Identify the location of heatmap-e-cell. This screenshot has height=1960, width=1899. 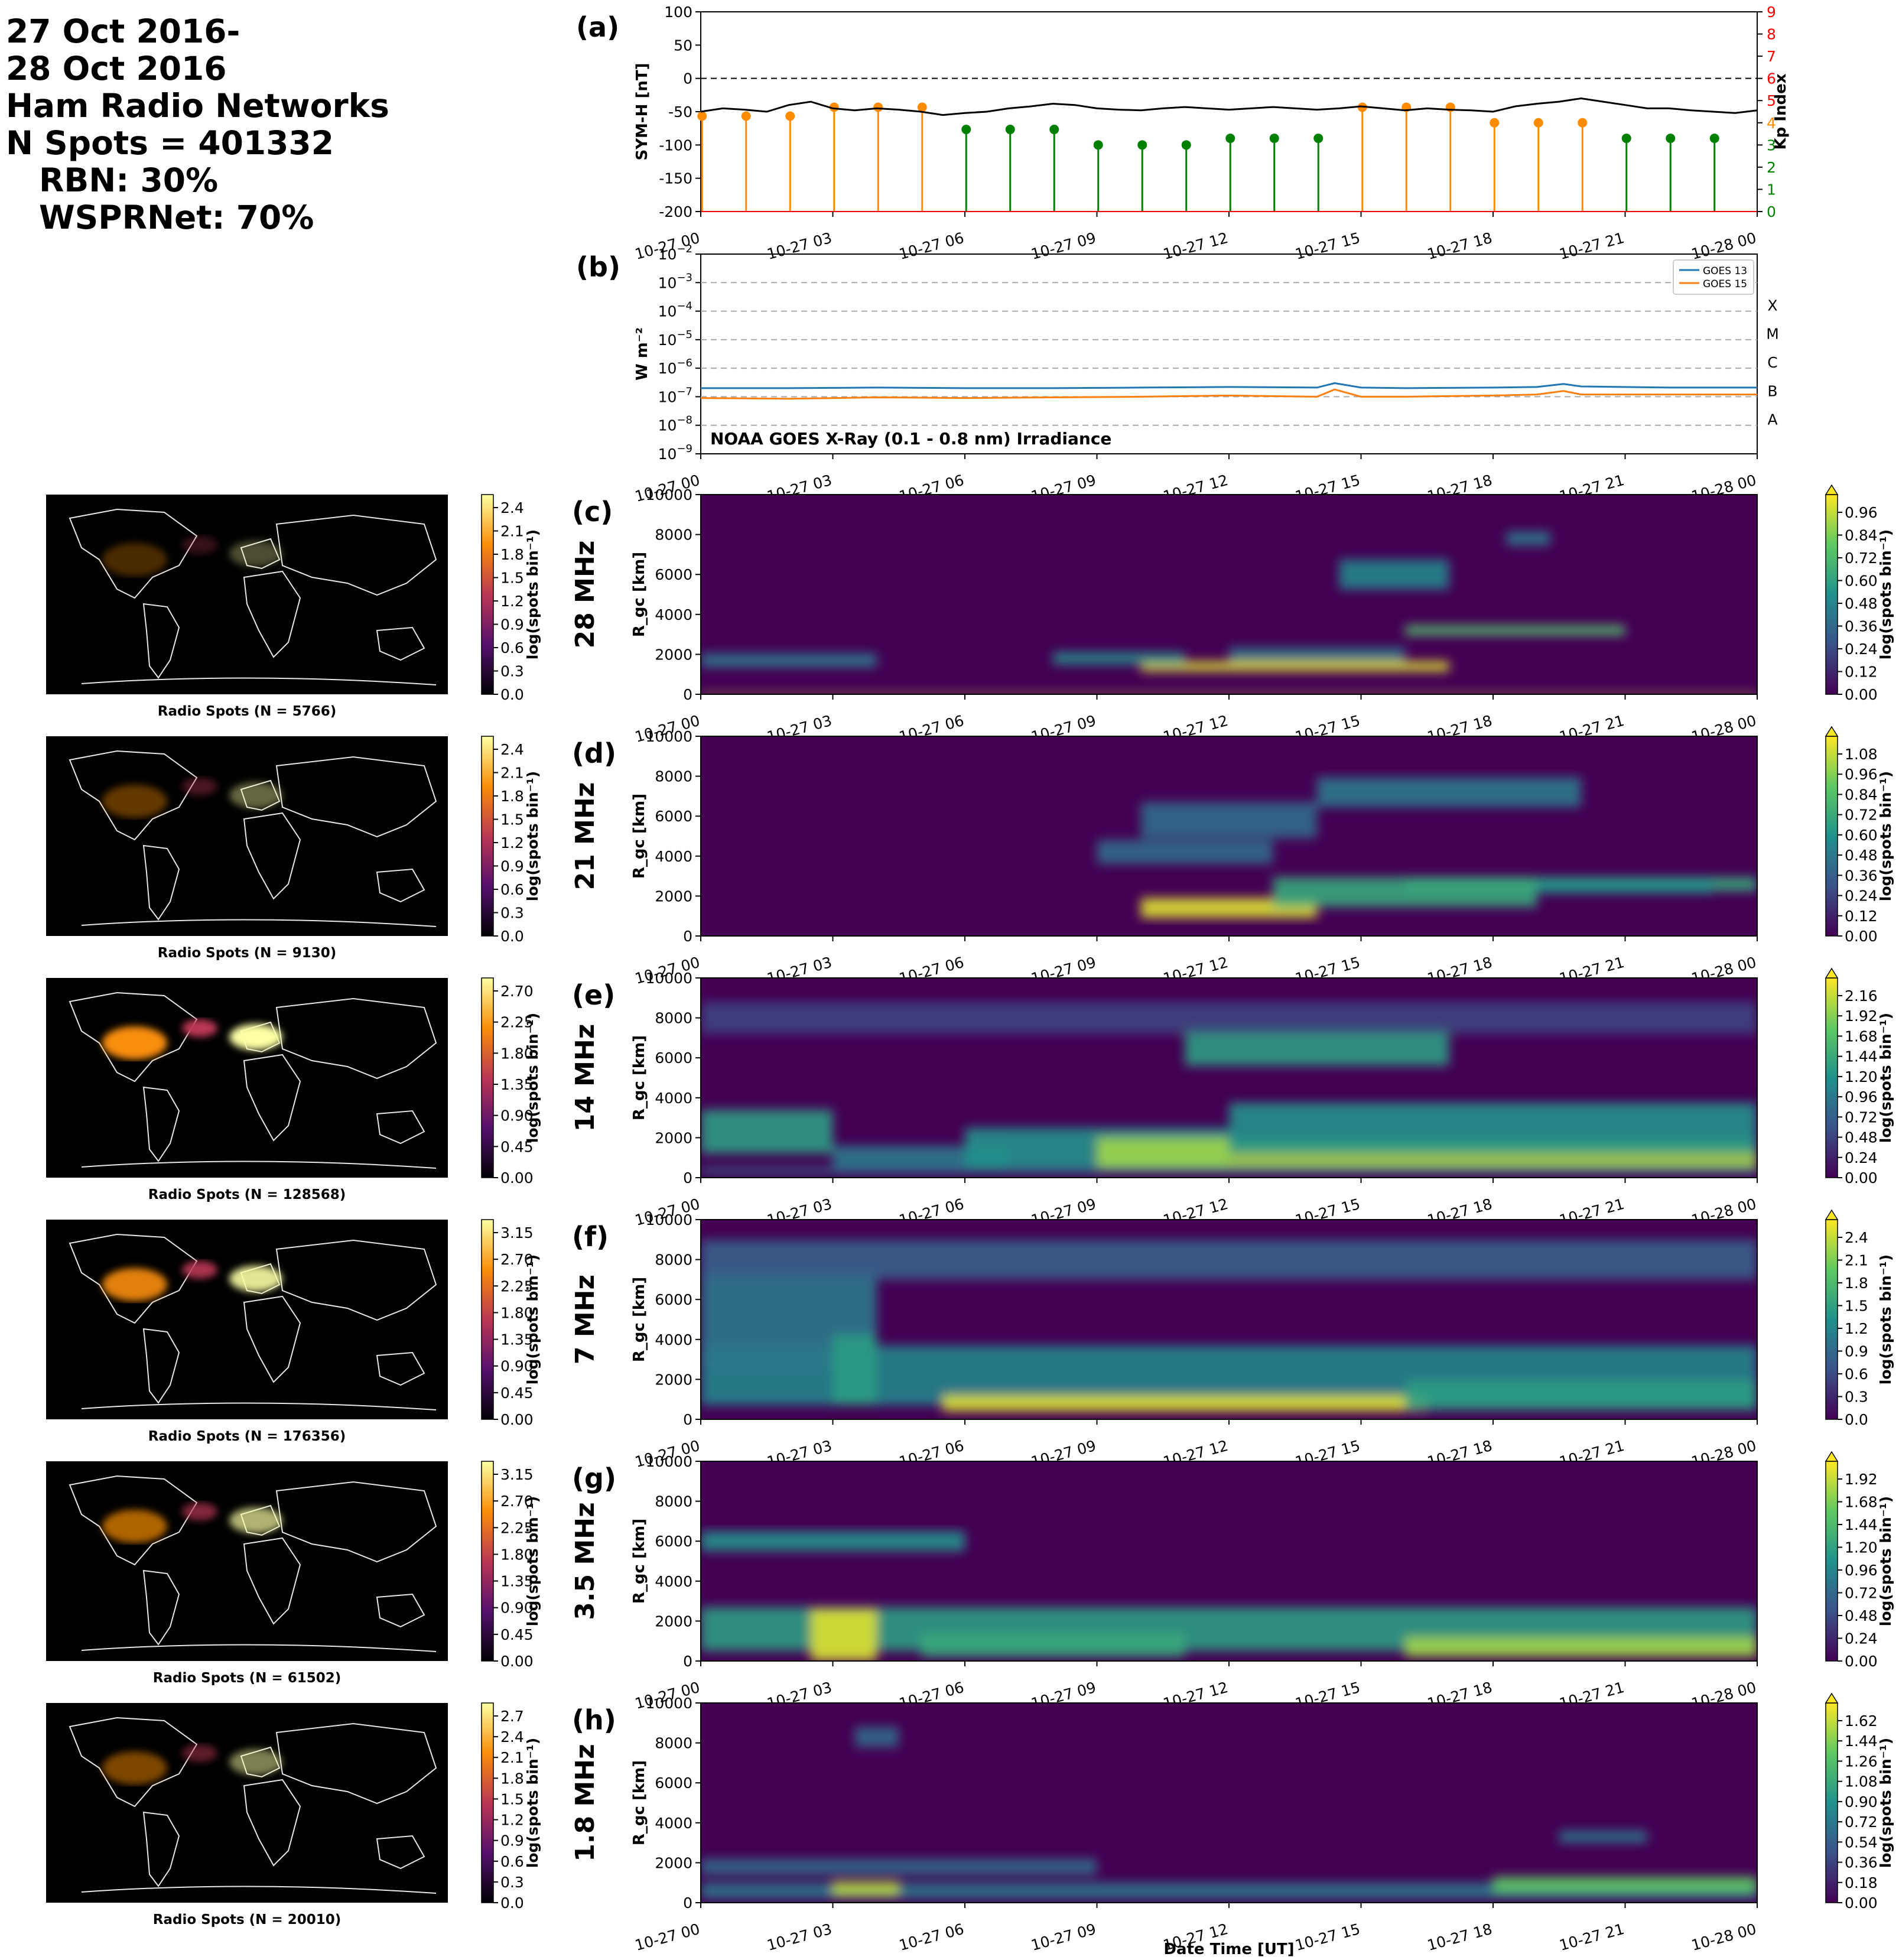
(1229, 1018).